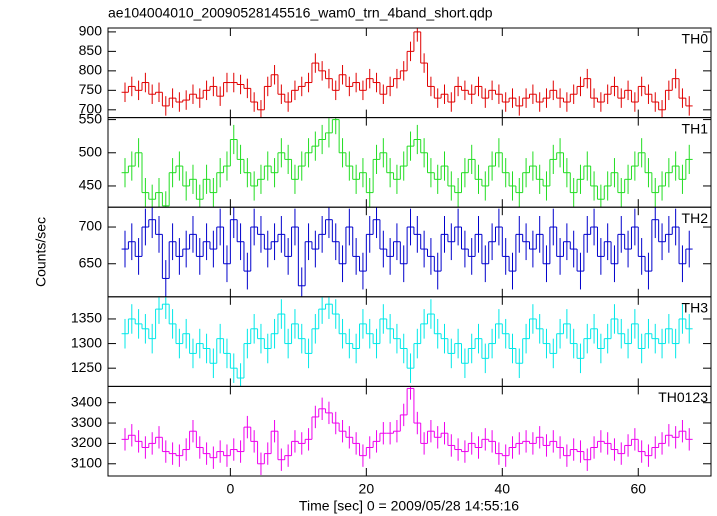 Image resolution: width=717 pixels, height=516 pixels. Describe the element at coordinates (230, 489) in the screenshot. I see `x-tick-label: 0` at that location.